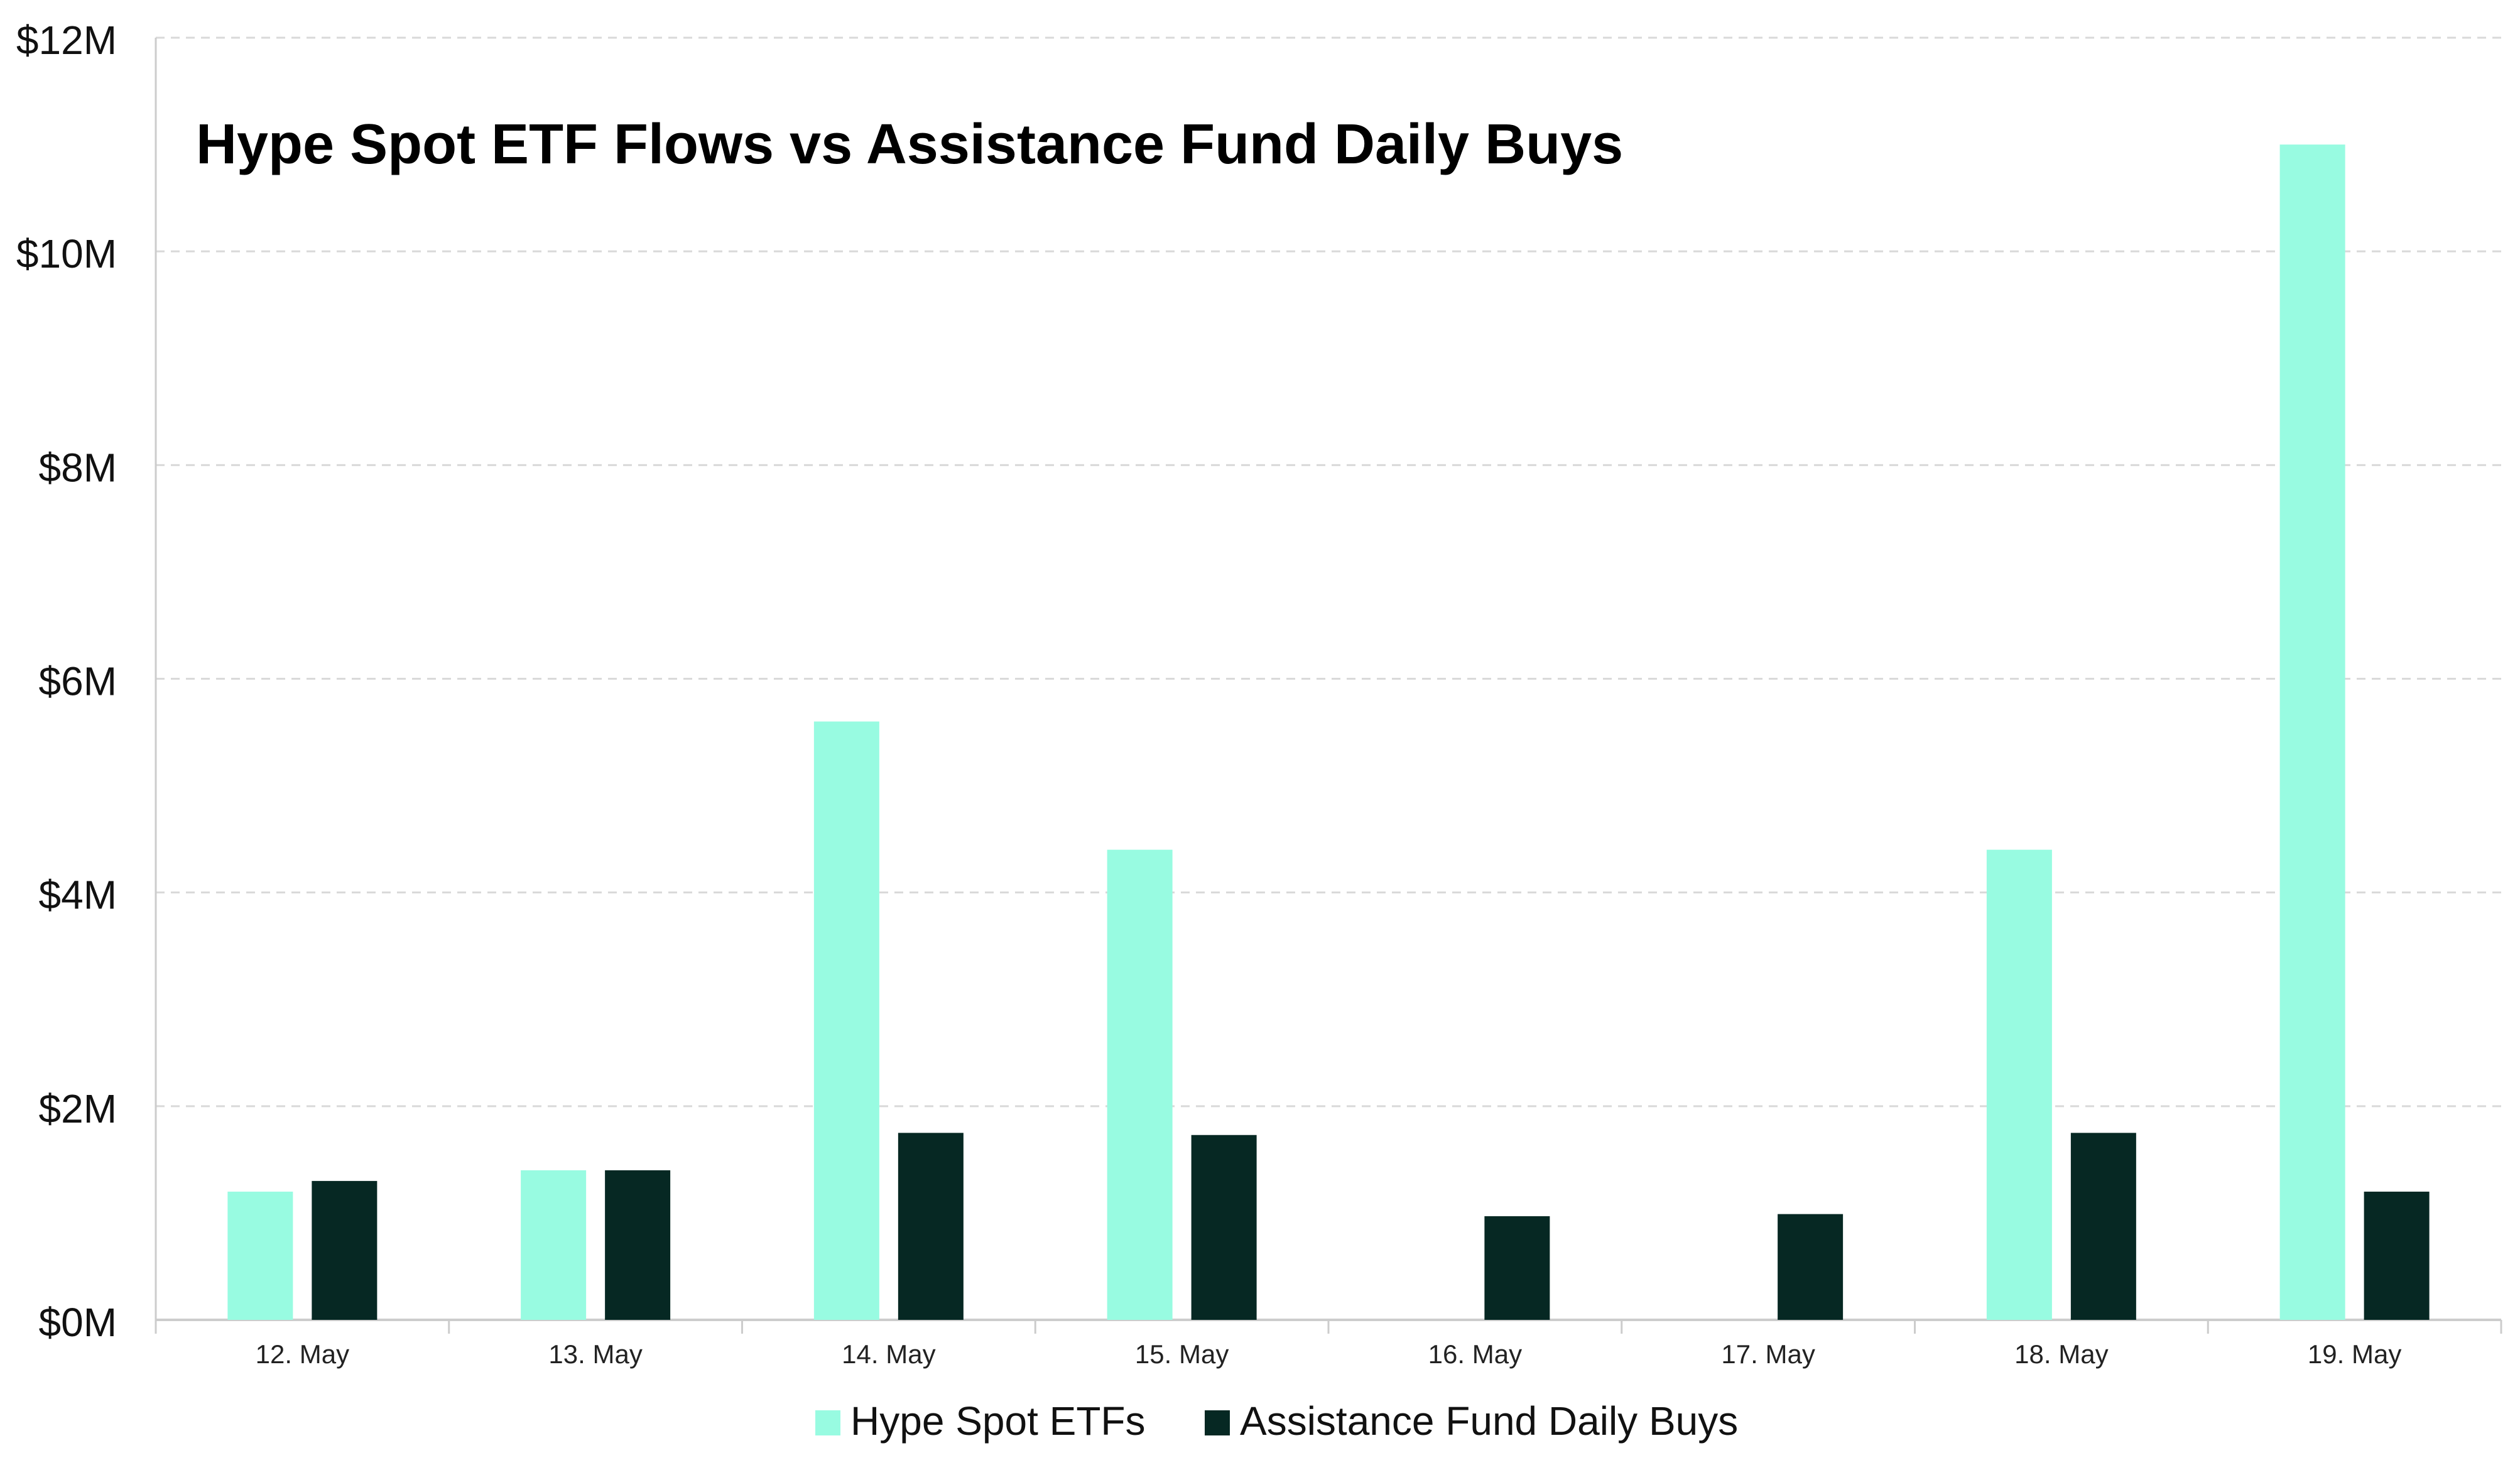 Image resolution: width=2520 pixels, height=1470 pixels. Describe the element at coordinates (78, 1108) in the screenshot. I see `y-tick-label: $2M` at that location.